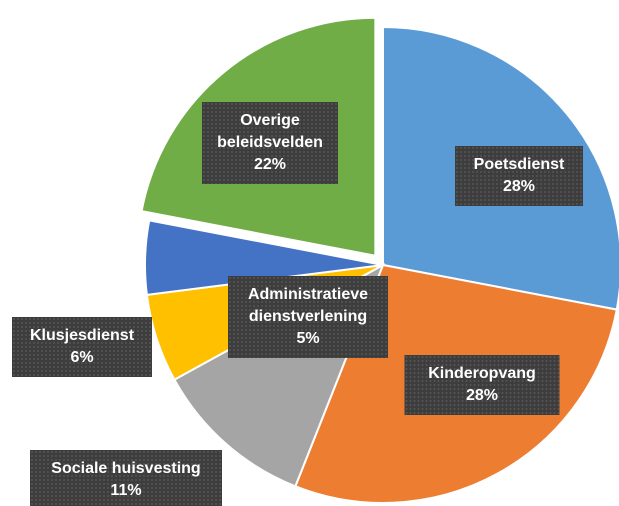 This screenshot has width=619, height=506. What do you see at coordinates (82, 347) in the screenshot?
I see `data-label: Klusjesdienst 6%` at bounding box center [82, 347].